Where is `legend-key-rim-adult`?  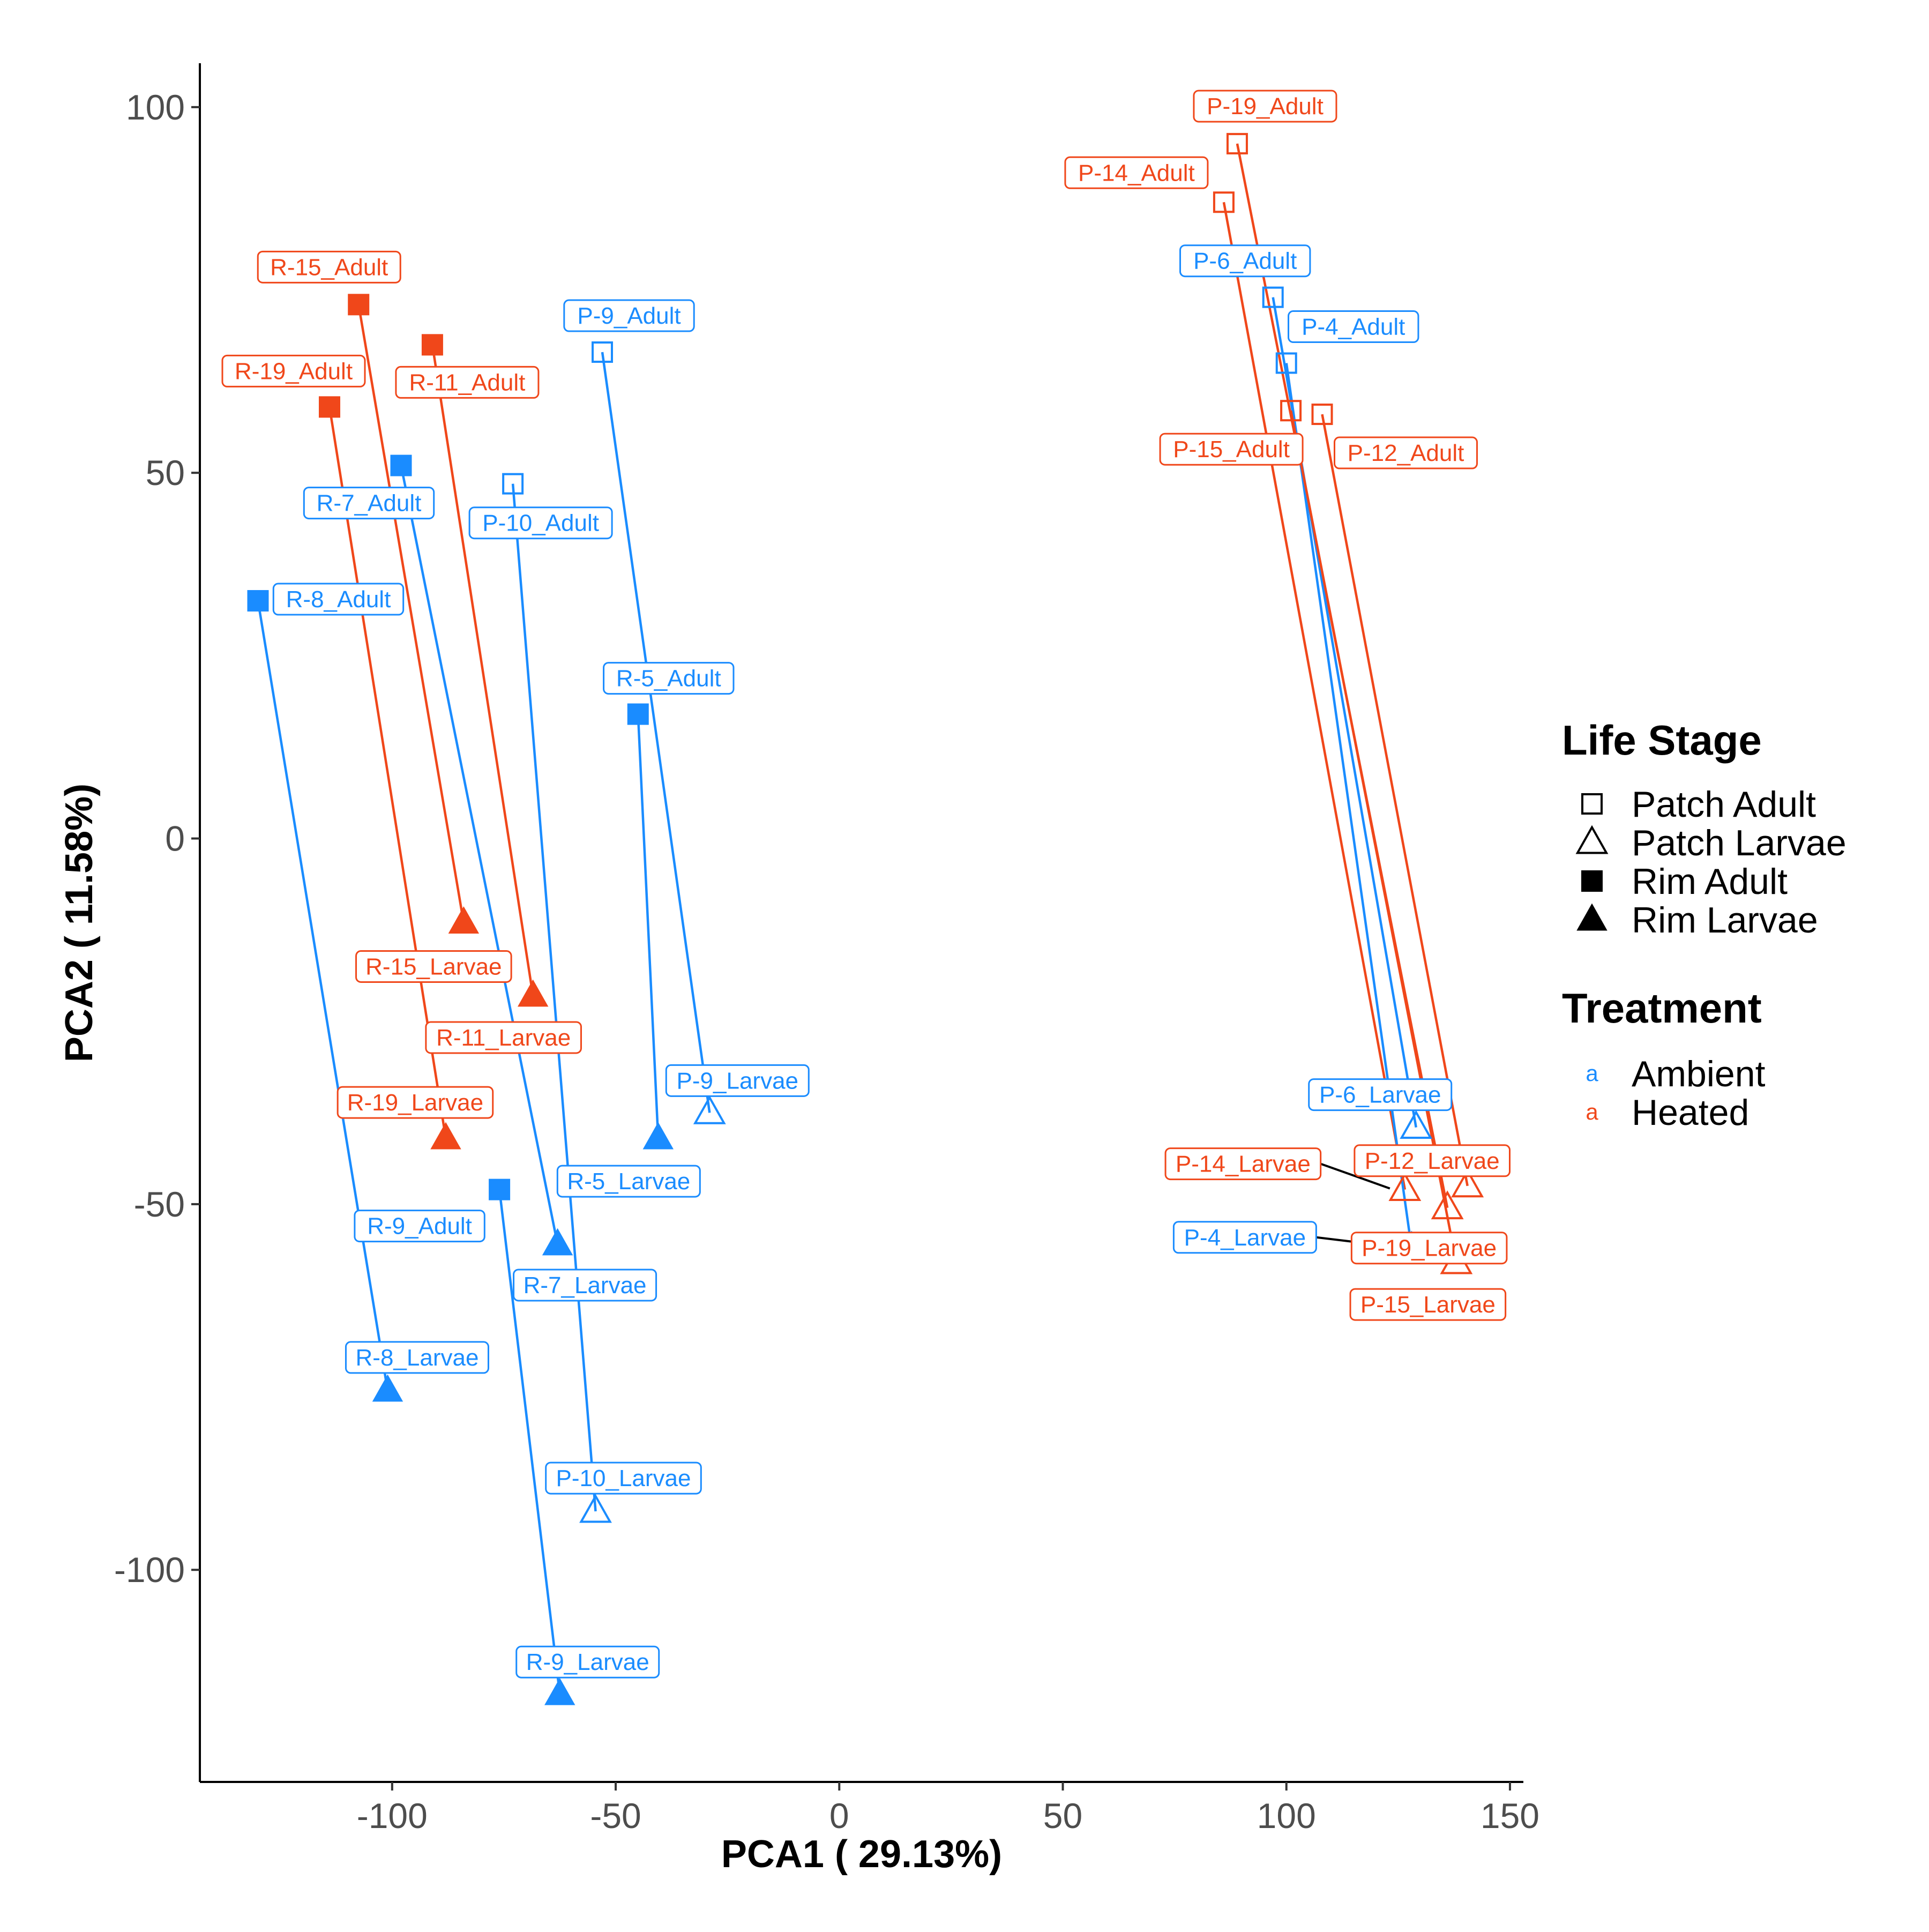
legend-key-rim-adult is located at coordinates (1592, 881).